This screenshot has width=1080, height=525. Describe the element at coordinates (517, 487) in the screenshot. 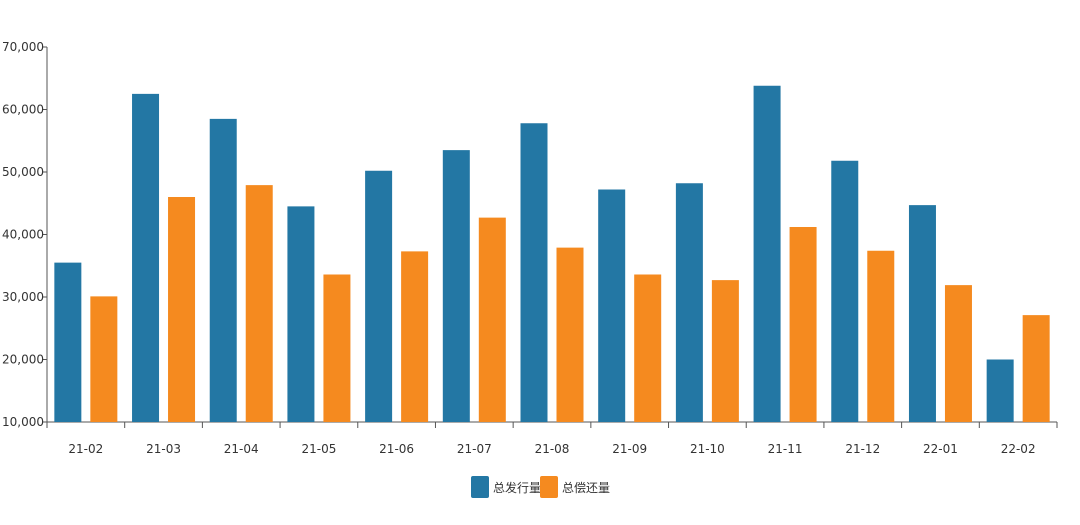

I see `legend-label: 总发行量` at that location.